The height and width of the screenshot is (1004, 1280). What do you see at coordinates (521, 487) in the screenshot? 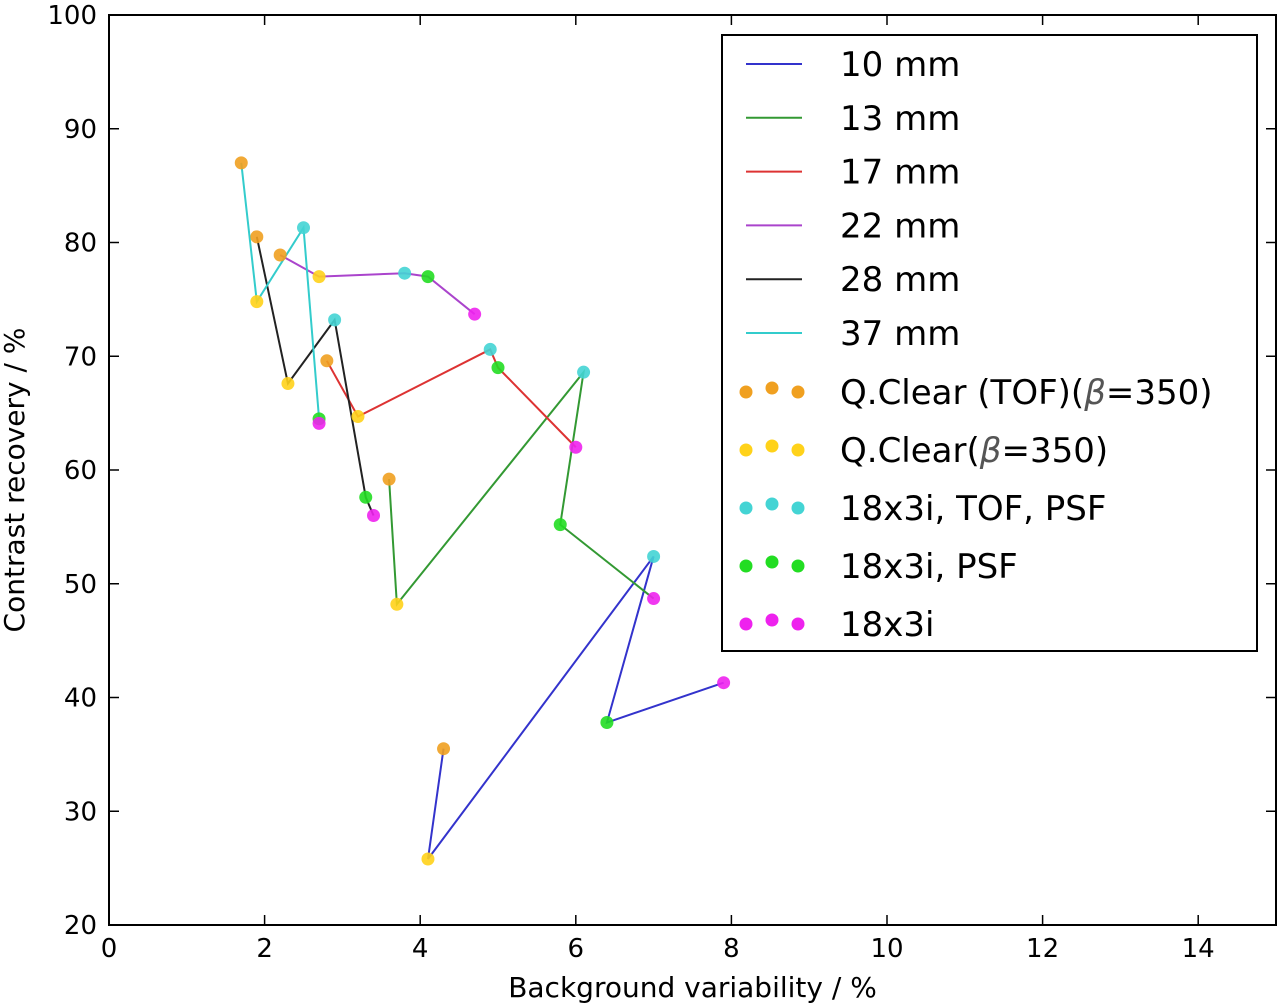
I see `series-line-13-mm` at bounding box center [521, 487].